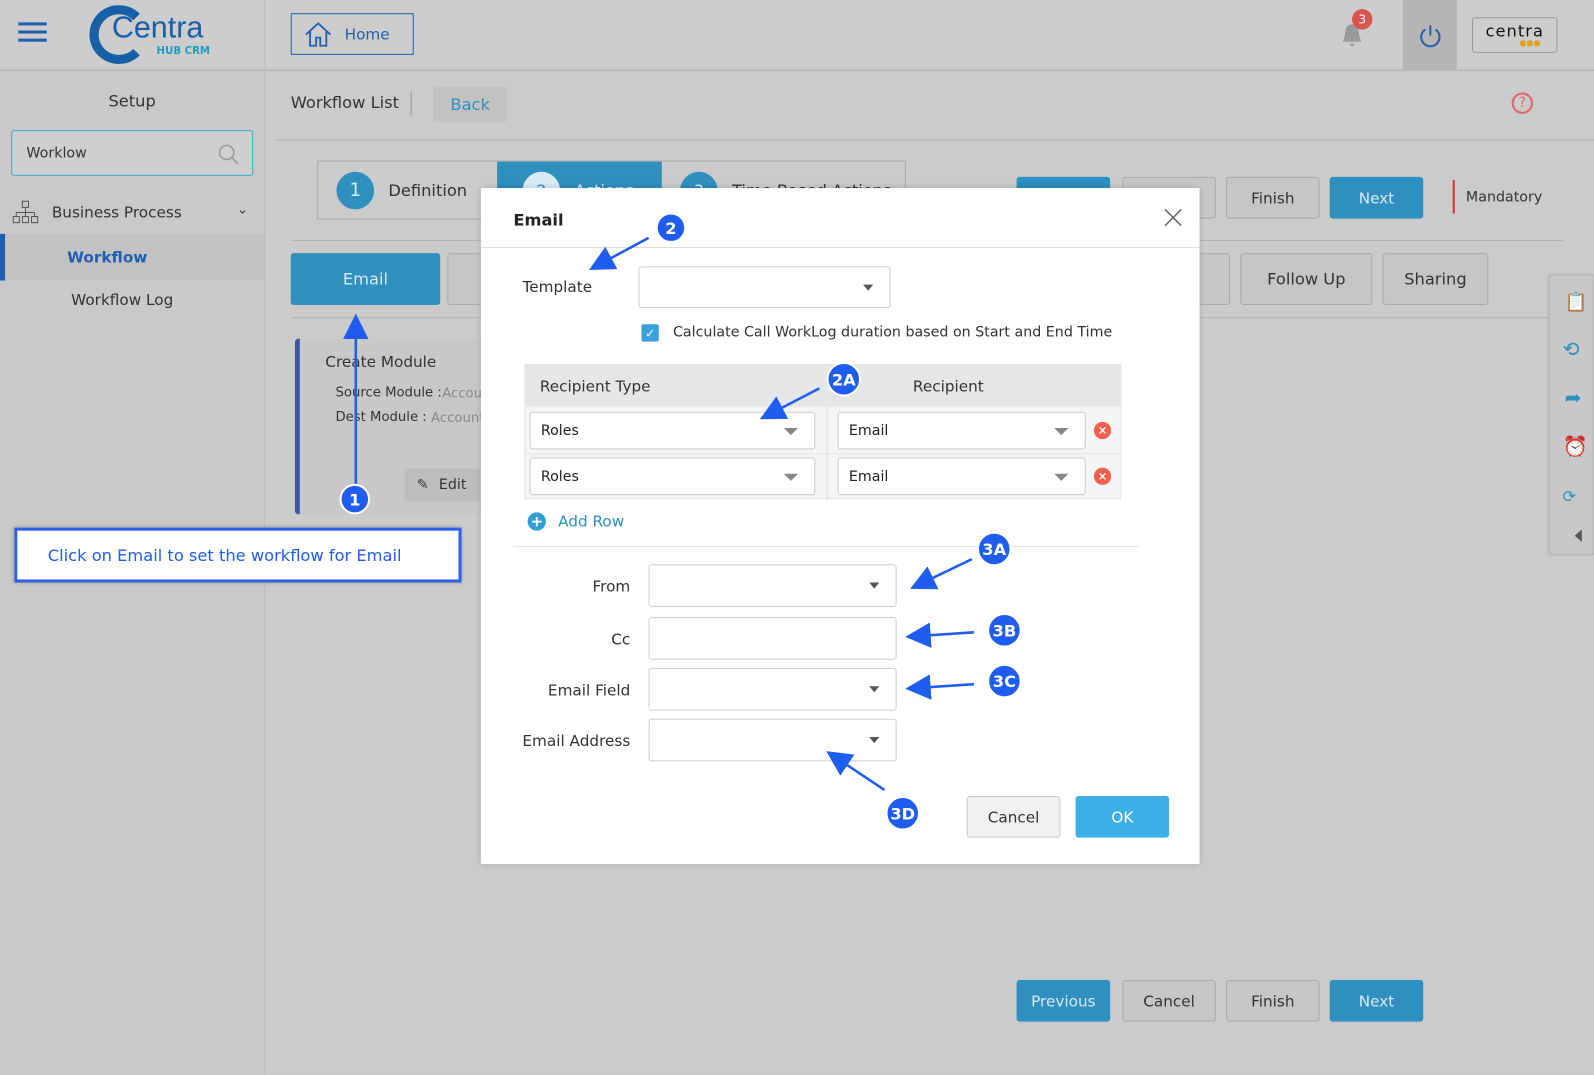 This screenshot has width=1594, height=1075. What do you see at coordinates (1273, 1001) in the screenshot?
I see `finish-button: Finish` at bounding box center [1273, 1001].